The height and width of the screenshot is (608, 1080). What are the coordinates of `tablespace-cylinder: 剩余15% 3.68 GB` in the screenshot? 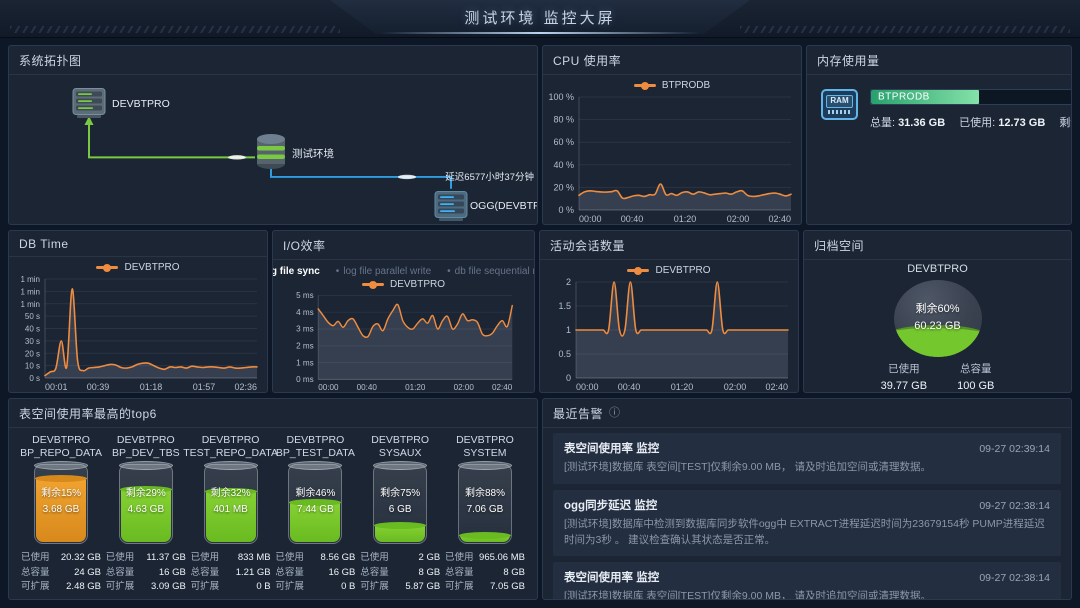 It's located at (61, 503).